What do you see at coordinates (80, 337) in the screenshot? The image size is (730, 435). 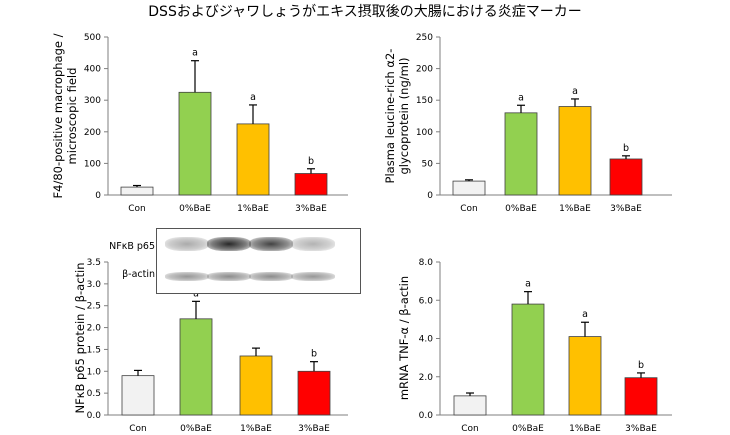 I see `y-axis-title: NFκB p65 protein / β-actin` at bounding box center [80, 337].